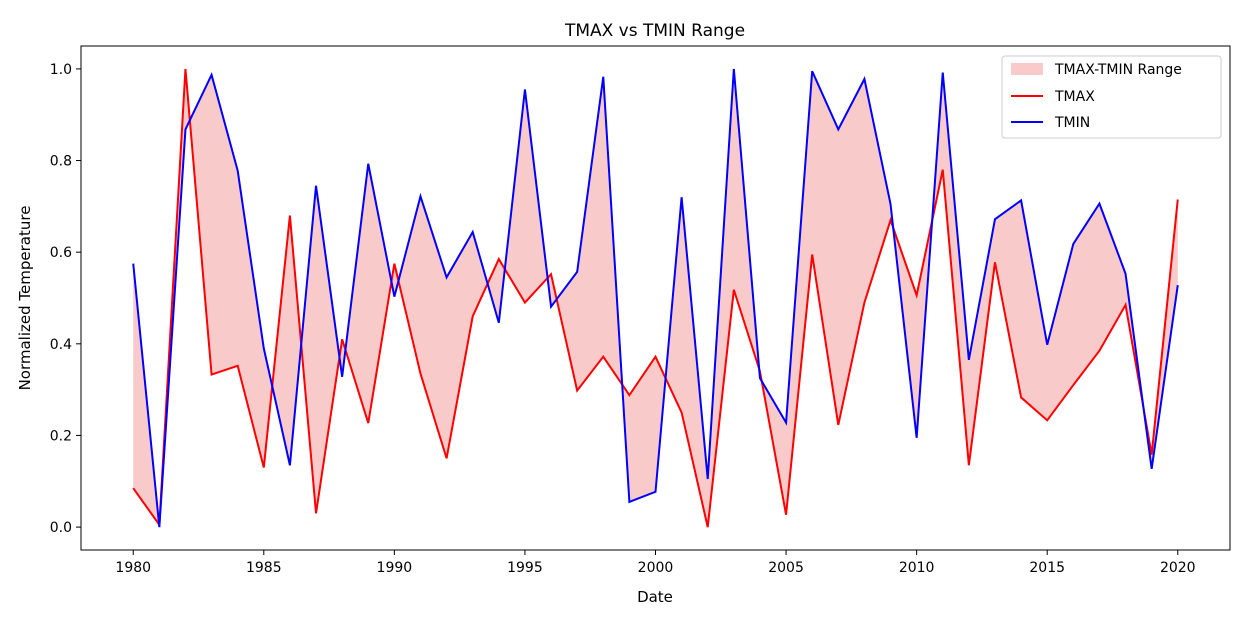 The width and height of the screenshot is (1243, 620). Describe the element at coordinates (264, 568) in the screenshot. I see `x-tick-label: 1985` at that location.